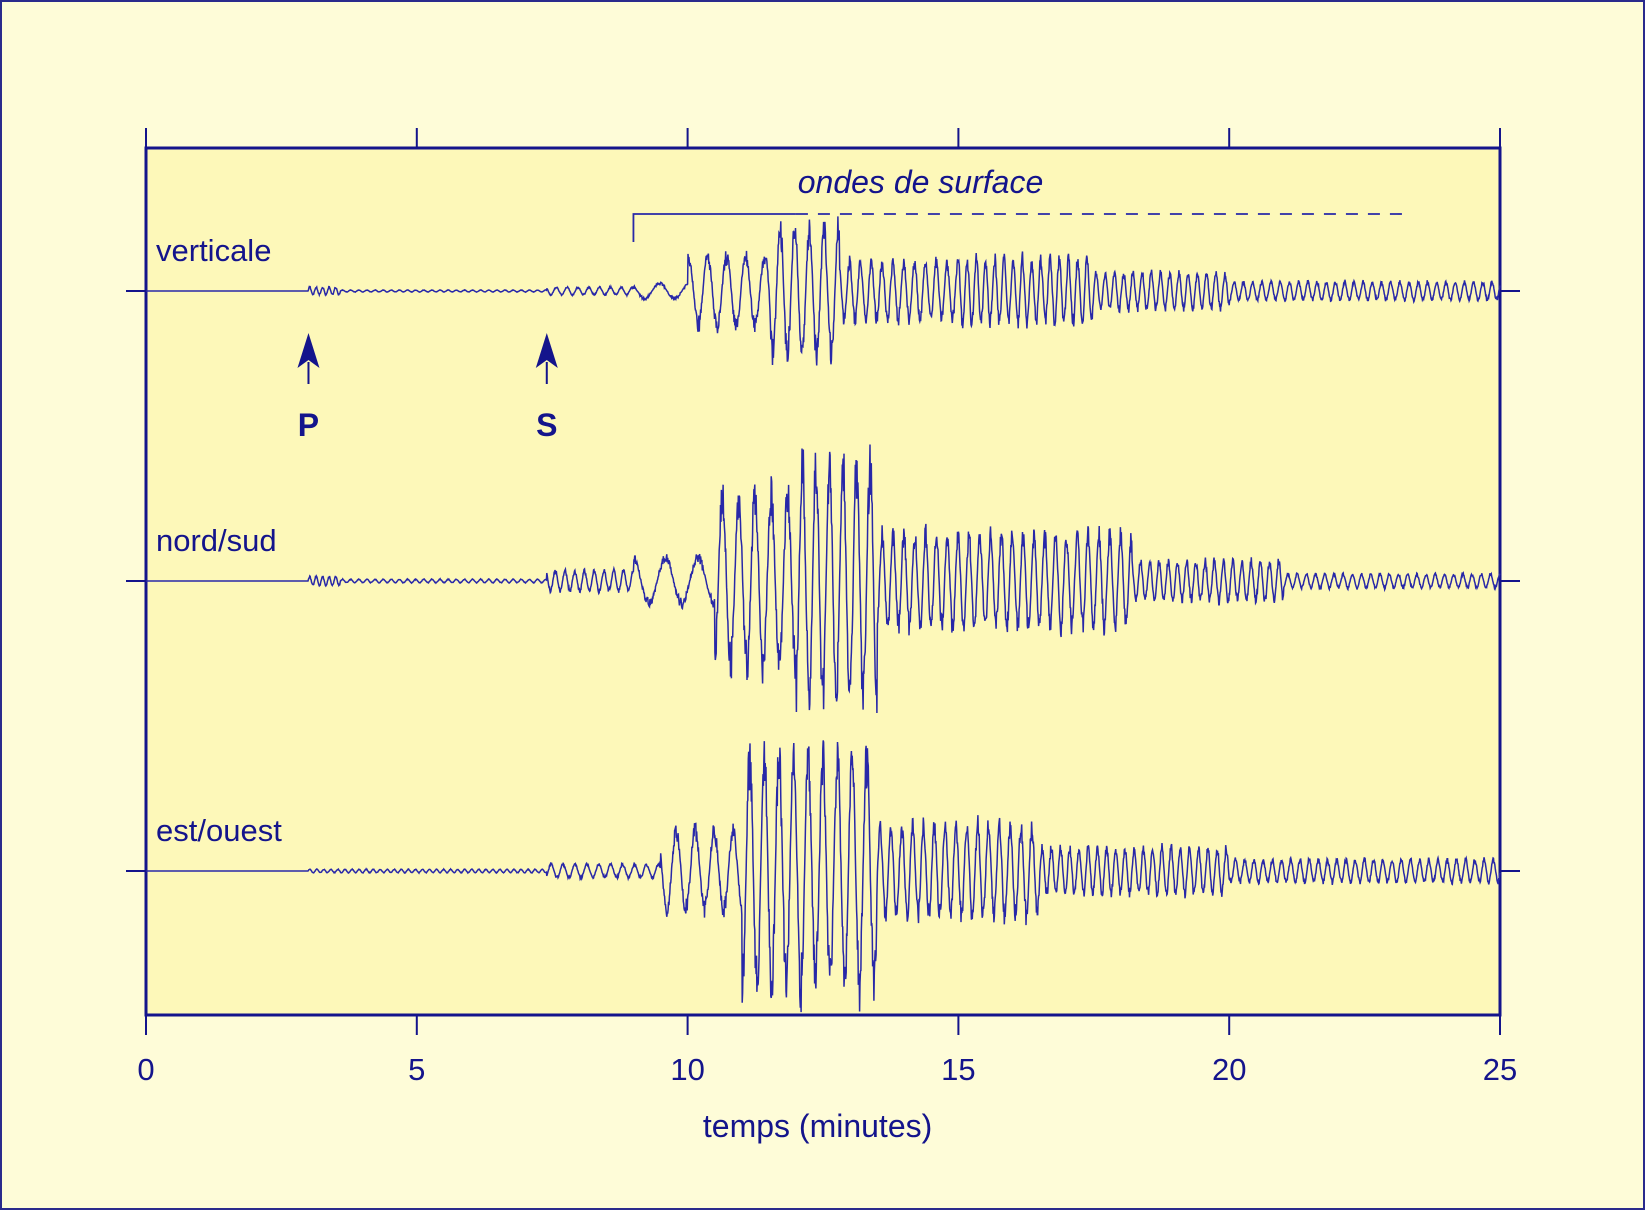 The image size is (1645, 1210). Describe the element at coordinates (219, 830) in the screenshot. I see `trace-label-est-ouest: est/ouest` at that location.